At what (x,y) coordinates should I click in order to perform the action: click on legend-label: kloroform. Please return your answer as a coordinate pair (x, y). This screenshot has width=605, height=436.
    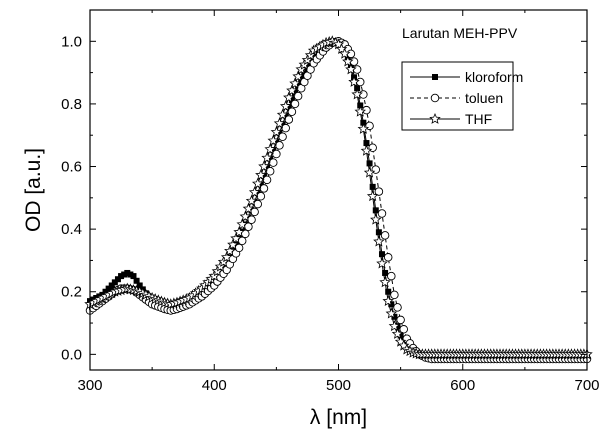
    Looking at the image, I should click on (494, 77).